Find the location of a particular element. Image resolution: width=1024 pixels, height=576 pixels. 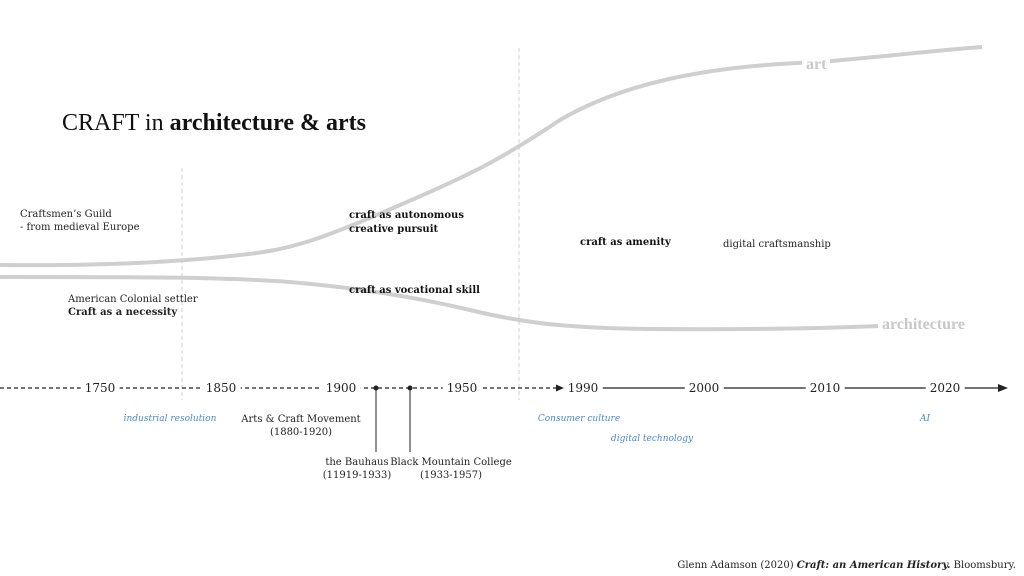

era-ai: AI is located at coordinates (925, 419).